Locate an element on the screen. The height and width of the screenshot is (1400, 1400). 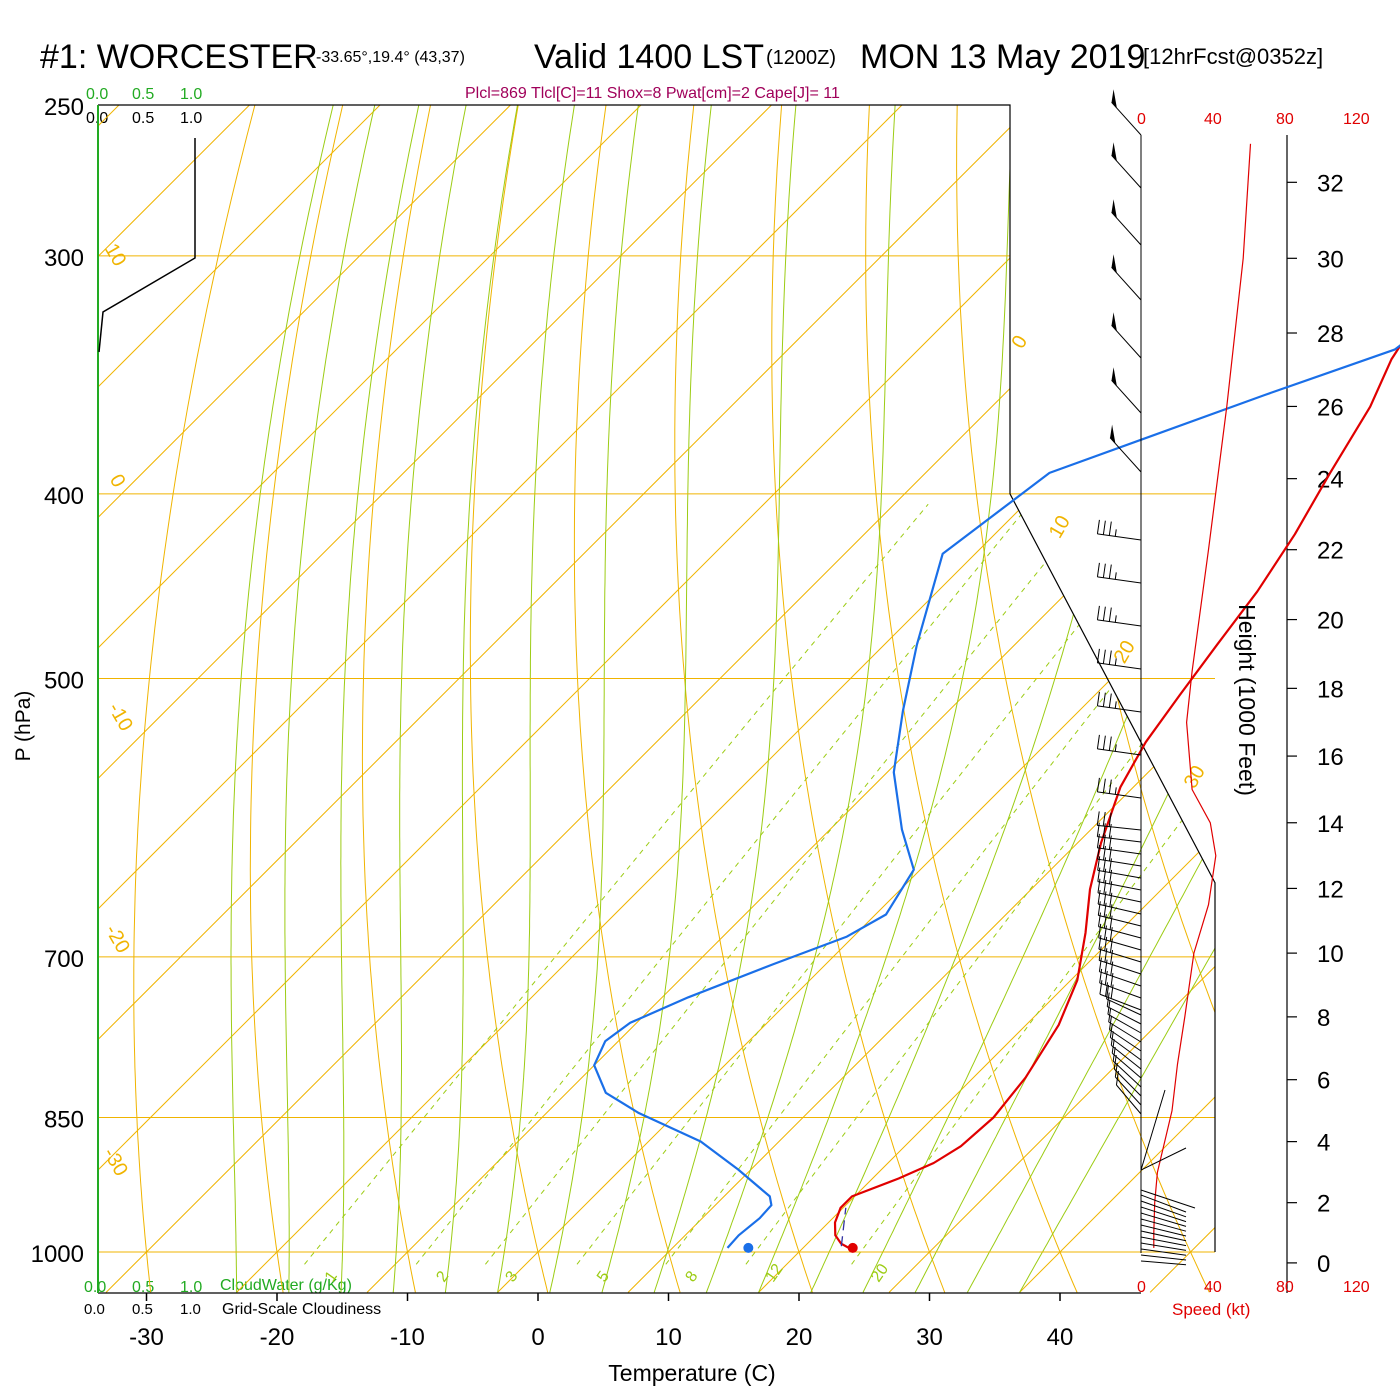
speed-tick-bottom-3: 120 is located at coordinates (1356, 1287).